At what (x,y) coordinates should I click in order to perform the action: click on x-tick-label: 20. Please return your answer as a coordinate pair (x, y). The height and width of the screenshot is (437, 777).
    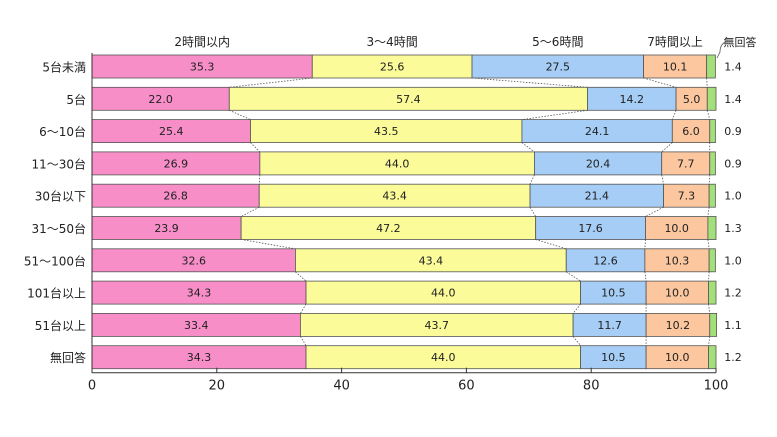
    Looking at the image, I should click on (217, 386).